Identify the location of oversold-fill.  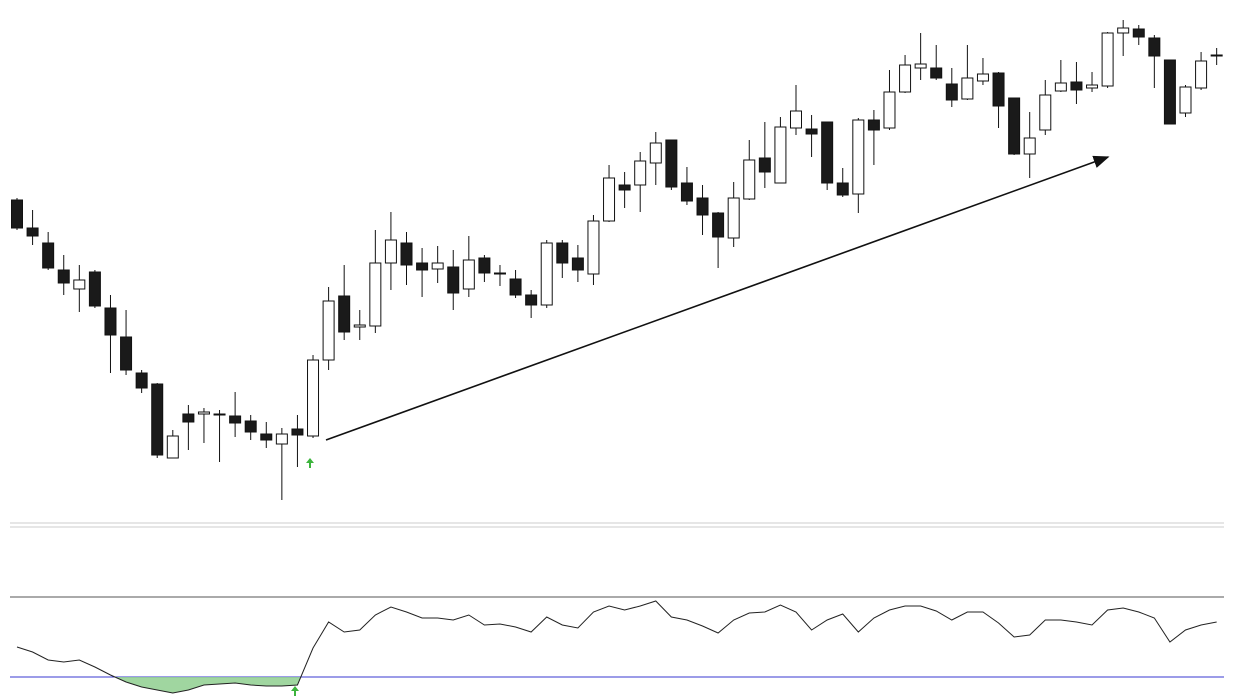
(617, 685).